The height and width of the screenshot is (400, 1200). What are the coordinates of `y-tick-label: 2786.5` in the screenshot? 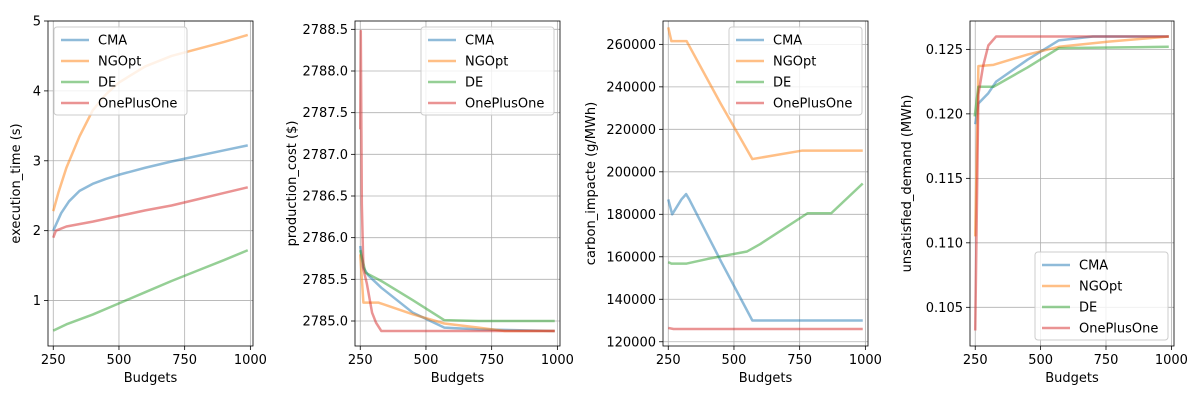 It's located at (326, 197).